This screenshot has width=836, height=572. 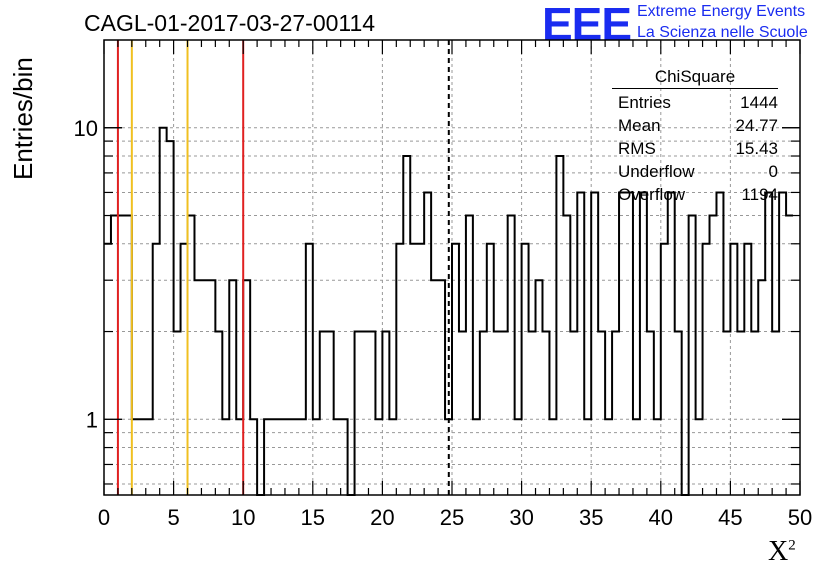 I want to click on stats-value: 1444, so click(x=759, y=102).